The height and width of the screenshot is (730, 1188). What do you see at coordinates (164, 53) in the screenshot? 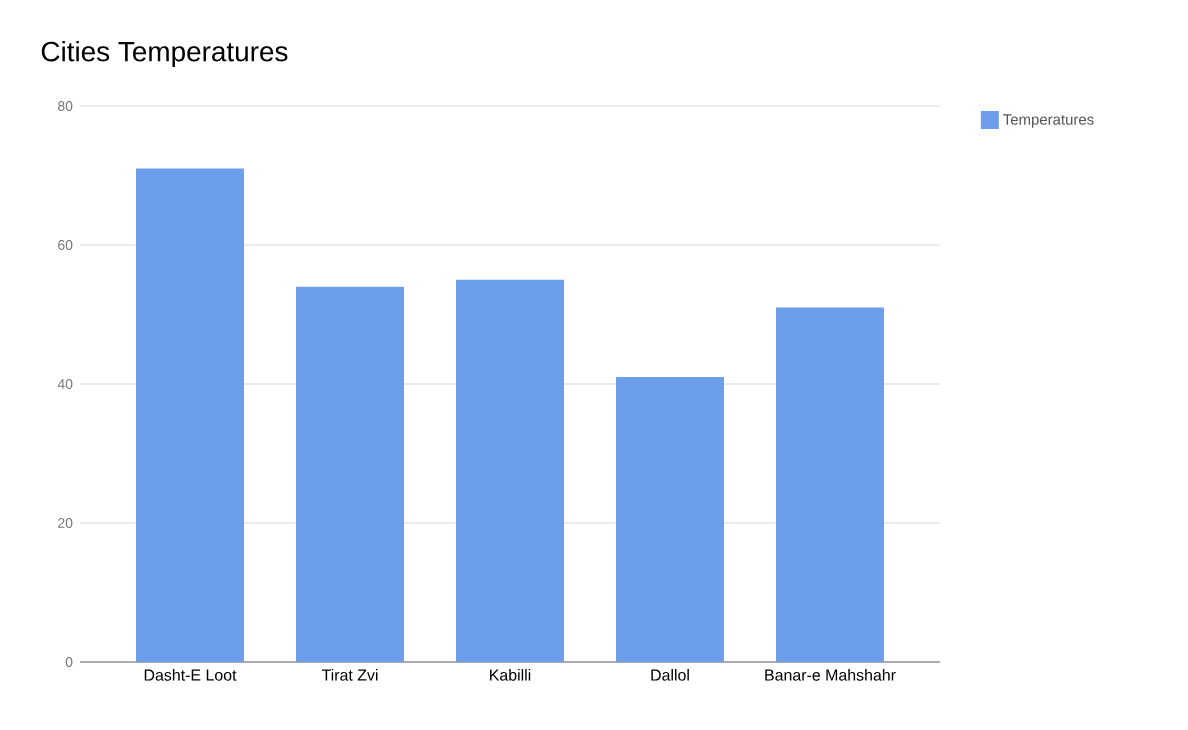
I see `chart-title: Cities Temperatures` at bounding box center [164, 53].